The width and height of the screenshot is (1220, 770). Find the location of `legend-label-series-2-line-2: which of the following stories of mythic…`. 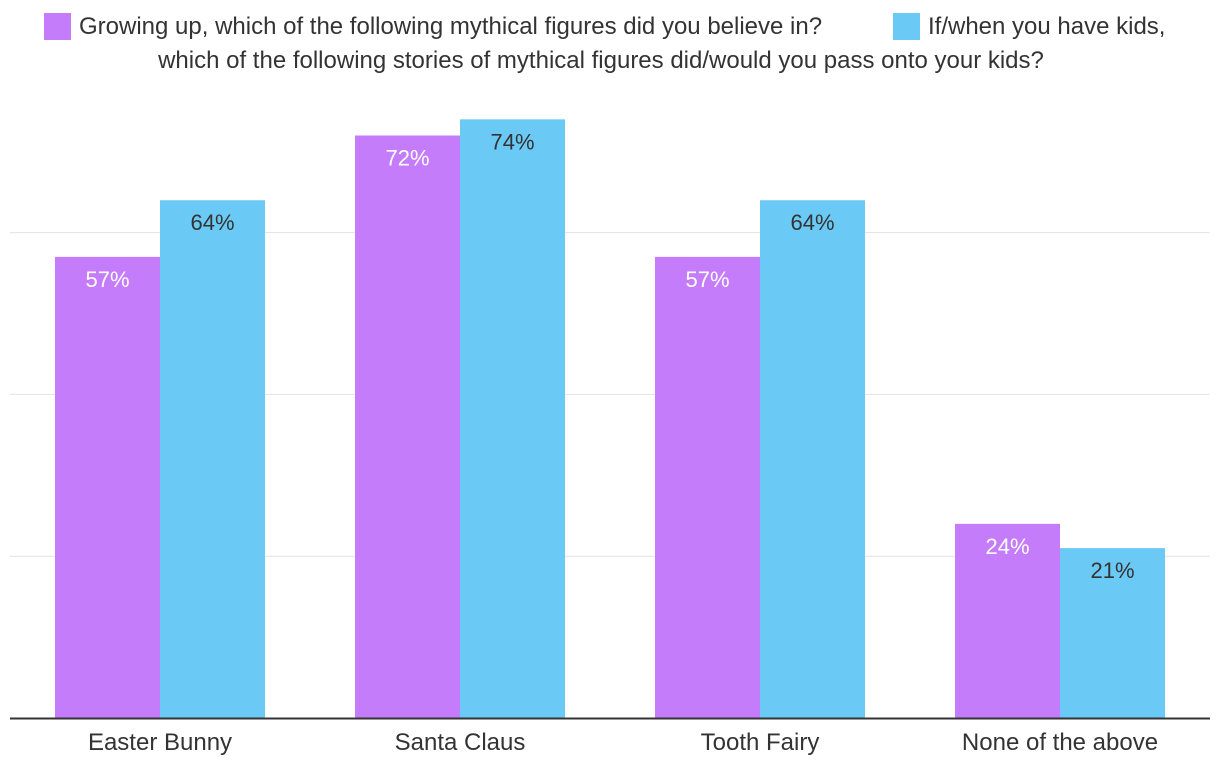

legend-label-series-2-line-2: which of the following stories of mythic… is located at coordinates (600, 60).